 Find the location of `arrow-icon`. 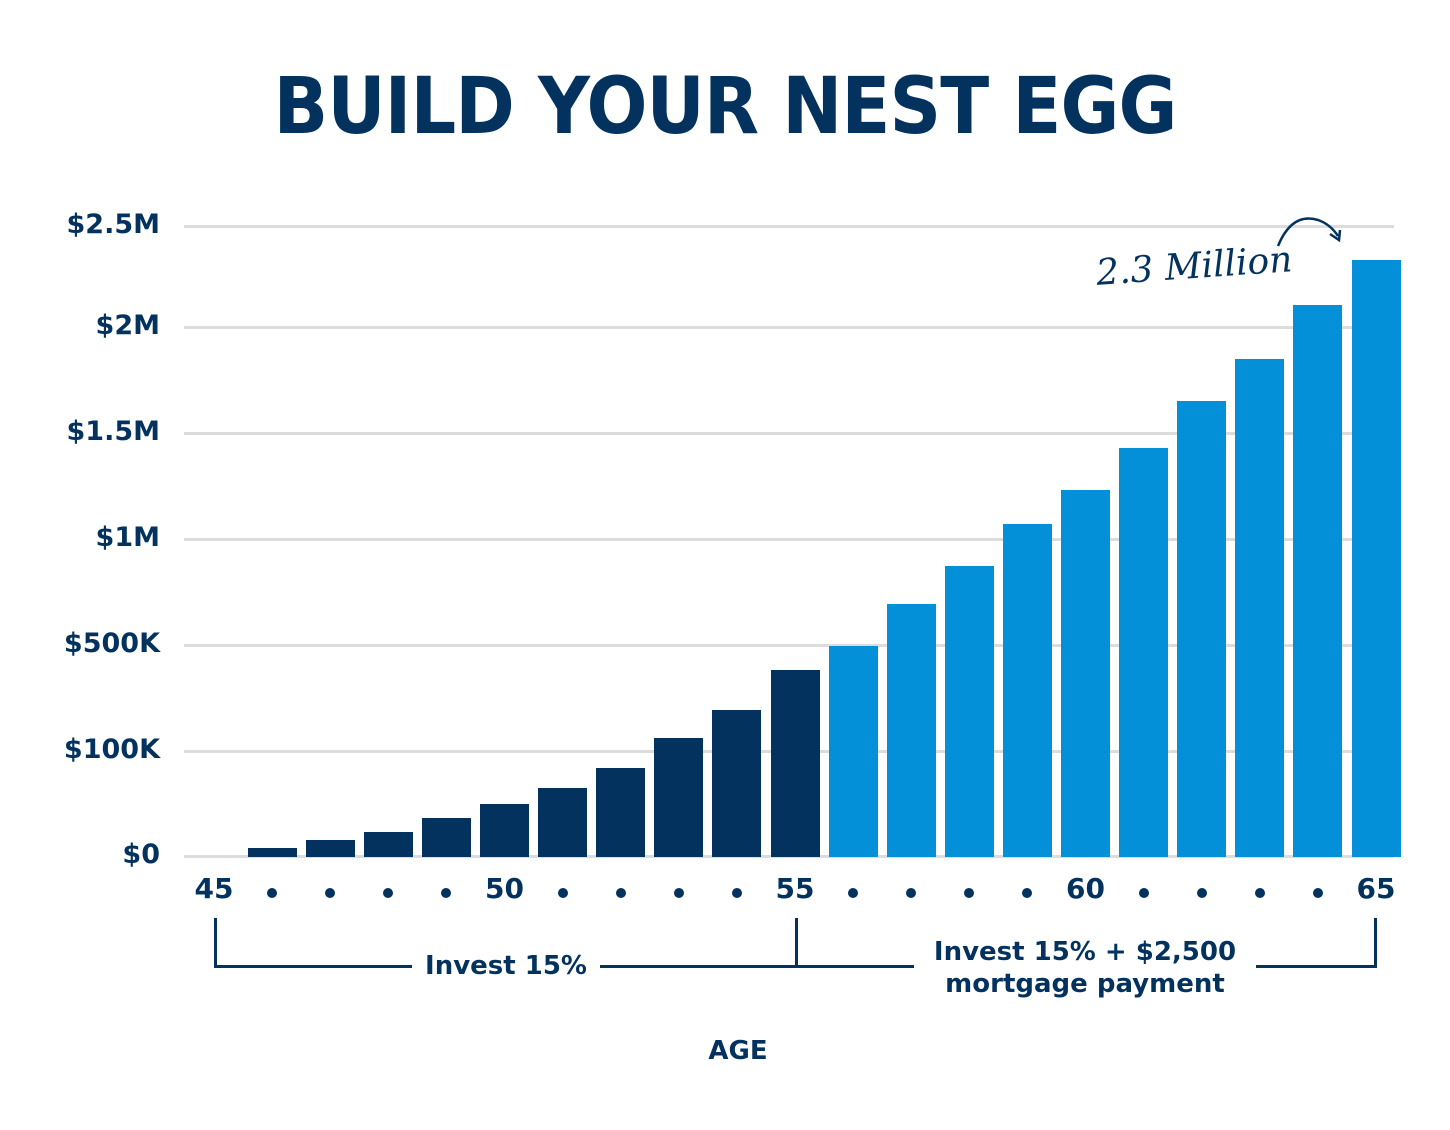

arrow-icon is located at coordinates (1309, 232).